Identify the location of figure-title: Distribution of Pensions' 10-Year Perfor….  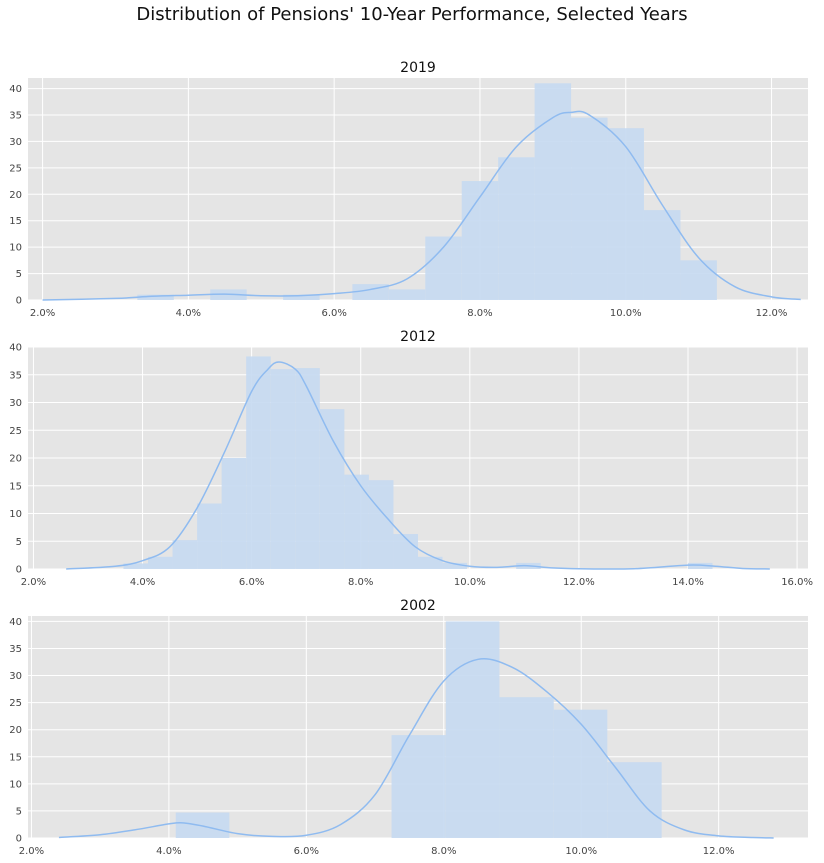
(412, 14).